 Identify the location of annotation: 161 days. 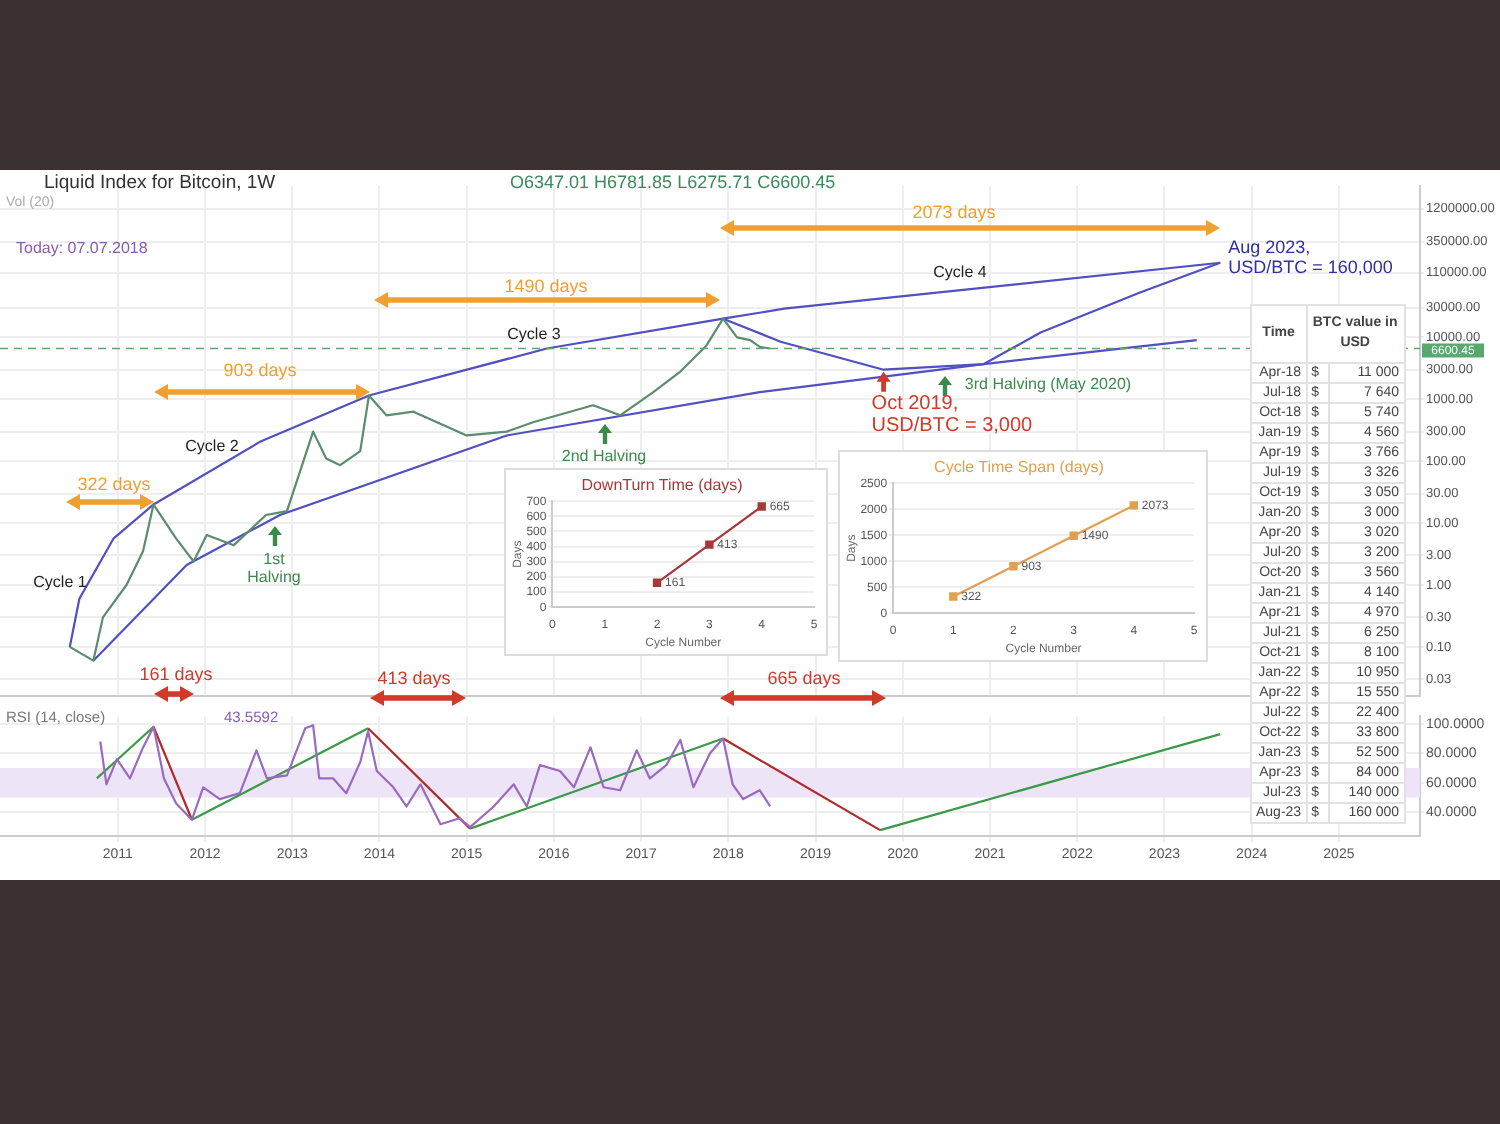
(176, 675).